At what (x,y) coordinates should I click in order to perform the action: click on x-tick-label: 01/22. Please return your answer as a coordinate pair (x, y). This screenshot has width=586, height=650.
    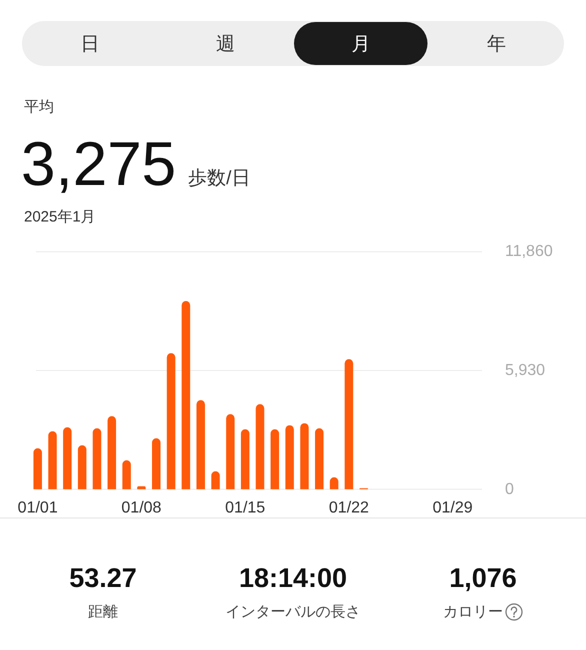
    Looking at the image, I should click on (349, 508).